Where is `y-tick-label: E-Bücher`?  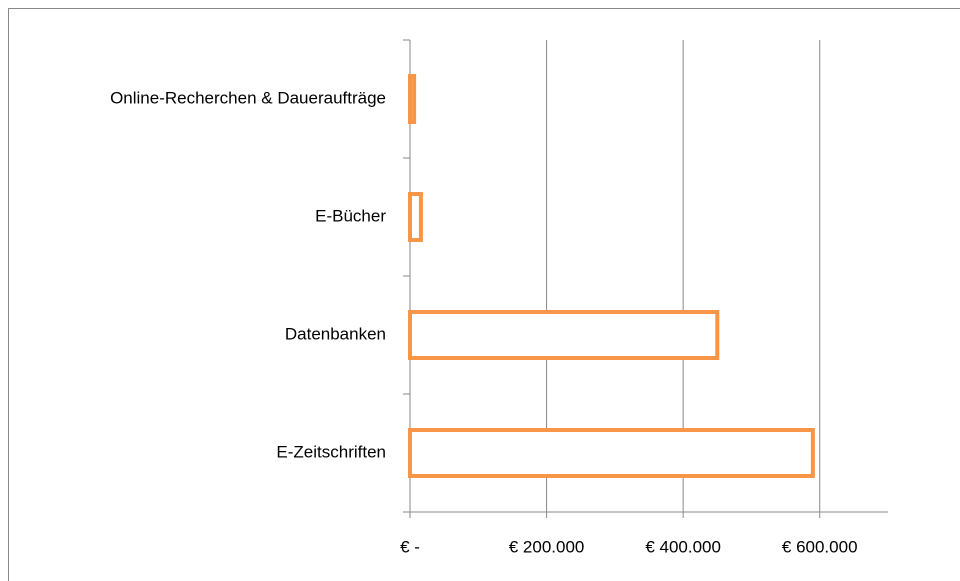 y-tick-label: E-Bücher is located at coordinates (350, 215).